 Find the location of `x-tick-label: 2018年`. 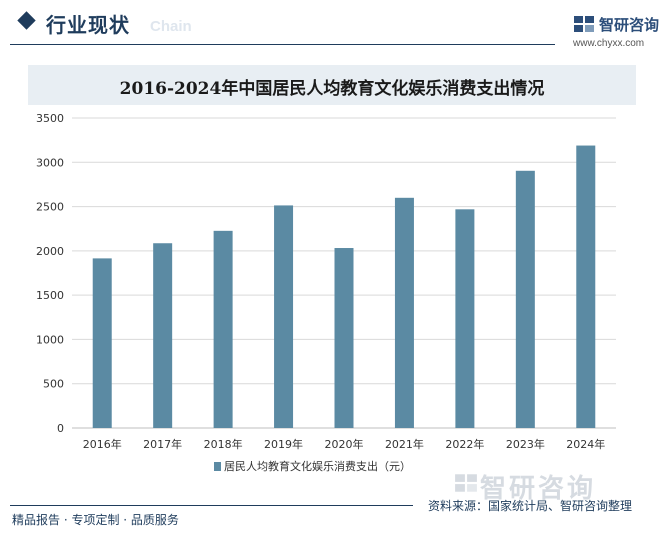

x-tick-label: 2018年 is located at coordinates (223, 444).